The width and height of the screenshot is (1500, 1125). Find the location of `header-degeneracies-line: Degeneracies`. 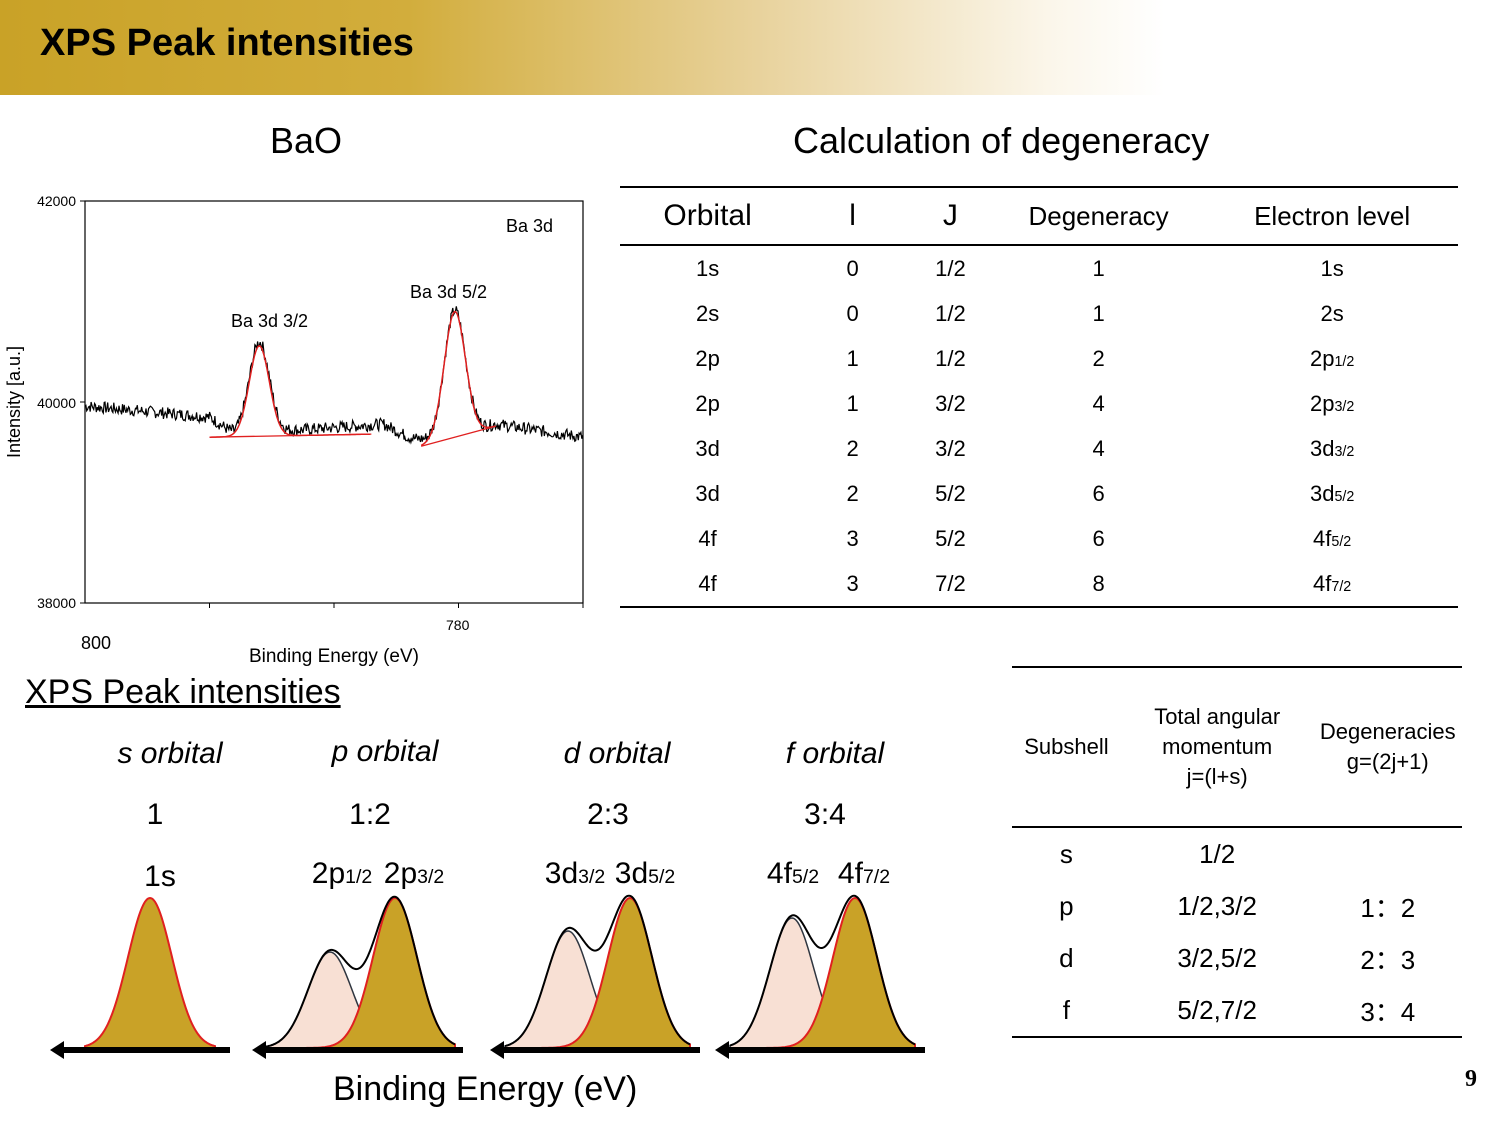

header-degeneracies-line: Degeneracies is located at coordinates (1387, 731).